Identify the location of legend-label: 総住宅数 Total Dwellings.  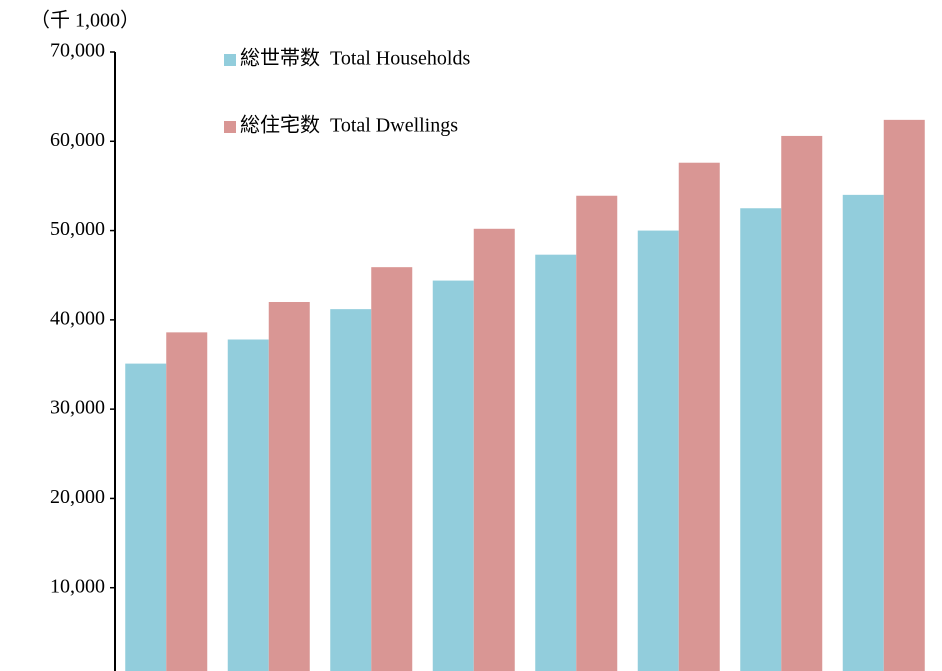
(349, 125).